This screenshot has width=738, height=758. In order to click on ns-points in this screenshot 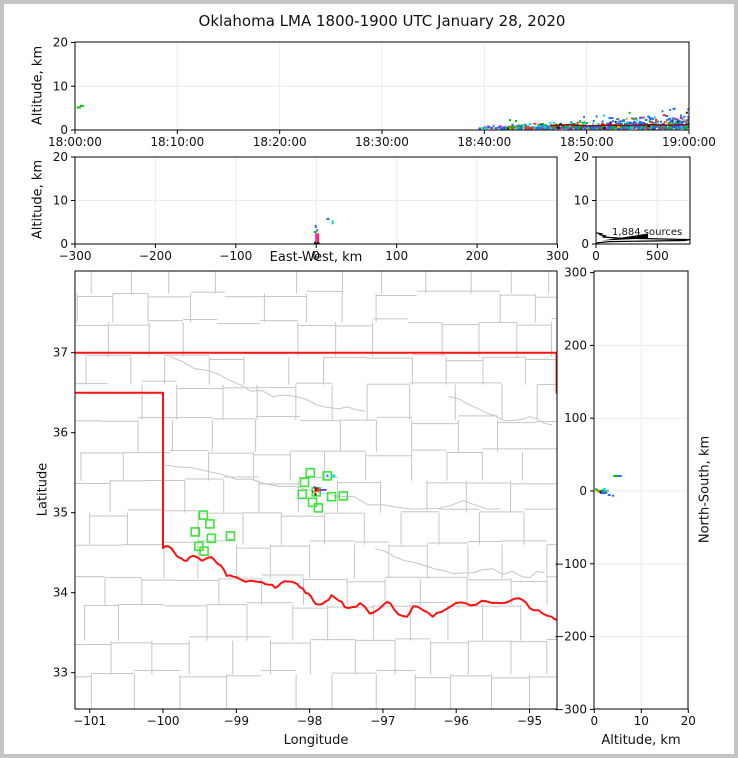, I will do `click(608, 486)`.